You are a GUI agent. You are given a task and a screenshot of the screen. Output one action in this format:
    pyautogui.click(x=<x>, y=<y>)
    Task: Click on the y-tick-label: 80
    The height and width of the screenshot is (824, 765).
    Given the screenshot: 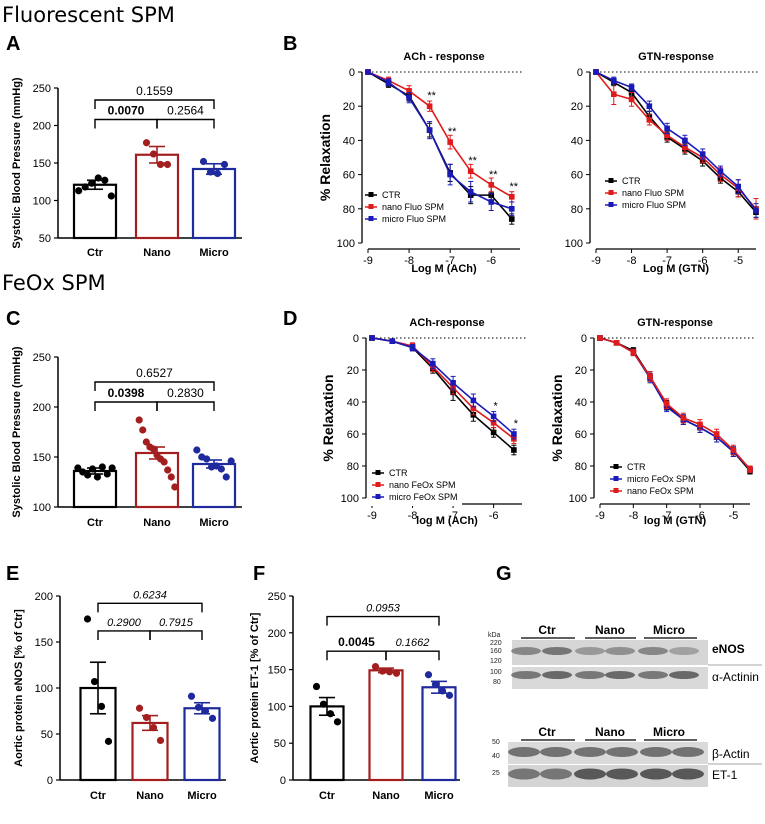 What is the action you would take?
    pyautogui.click(x=353, y=467)
    